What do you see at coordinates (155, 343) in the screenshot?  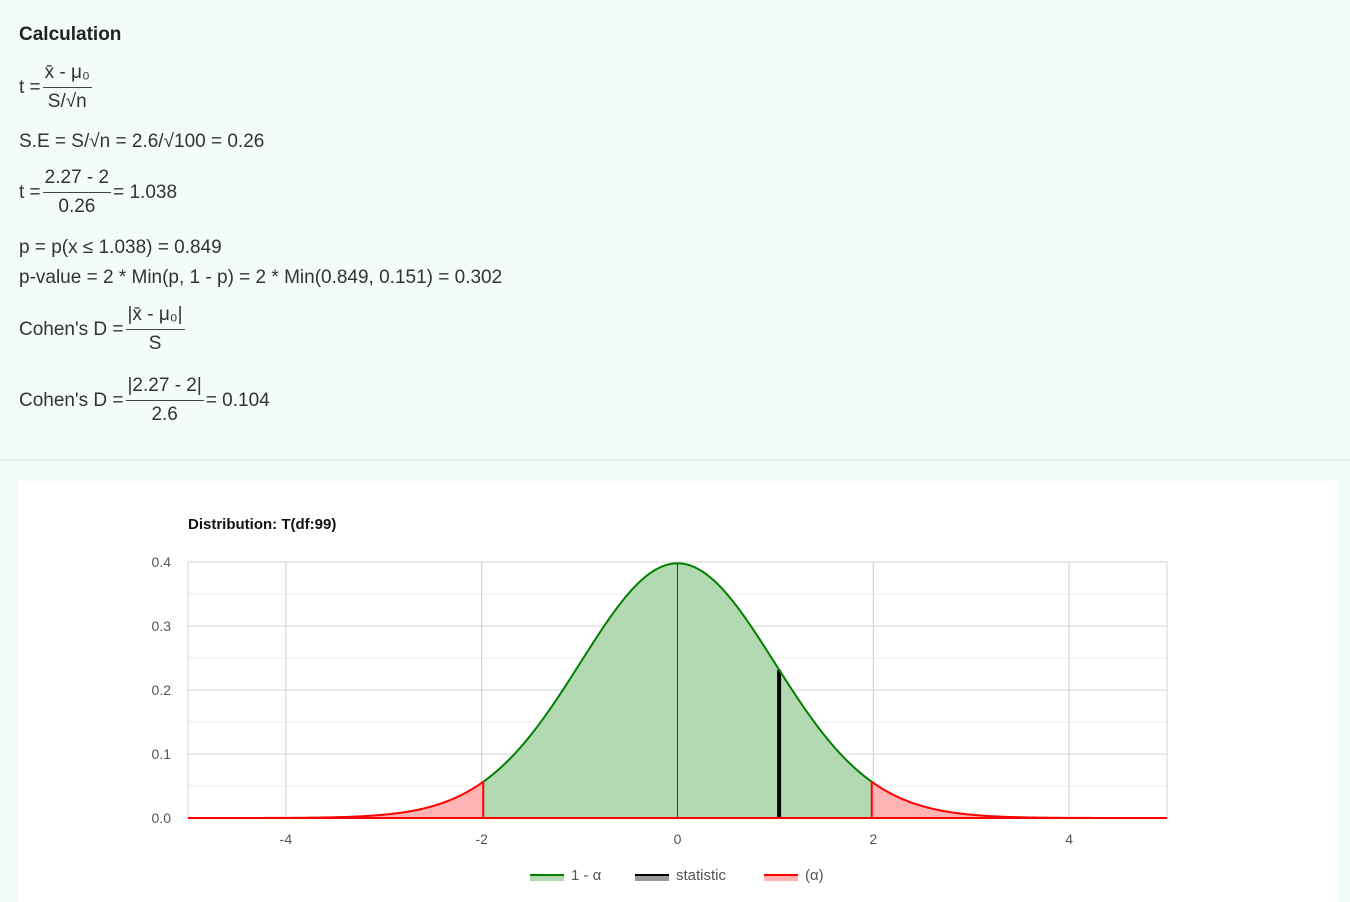 I see `cohen-formula-denominator: S` at bounding box center [155, 343].